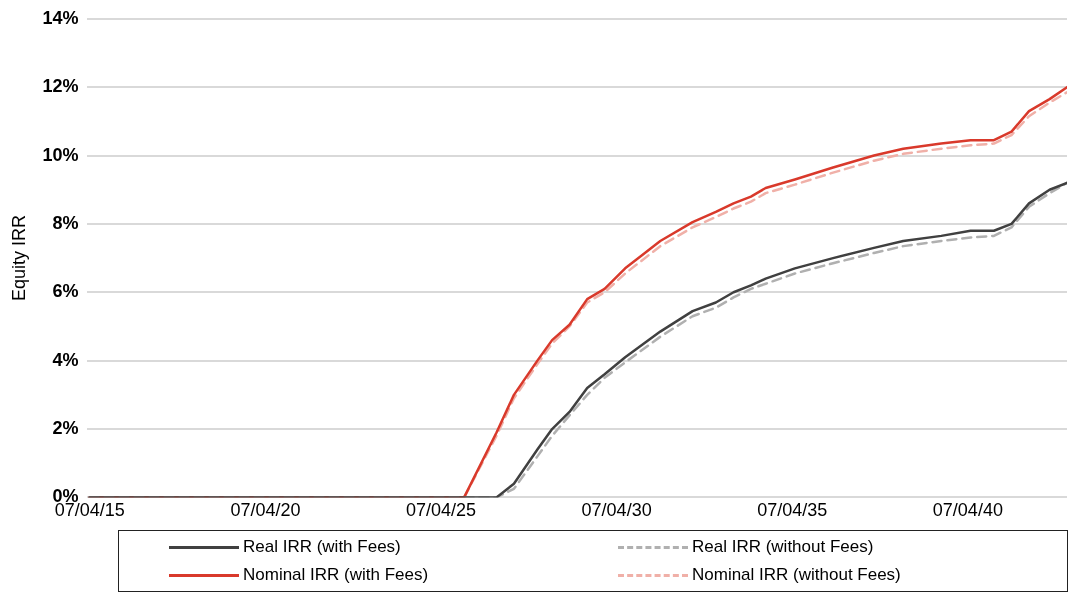 Image resolution: width=1075 pixels, height=597 pixels. What do you see at coordinates (616, 510) in the screenshot?
I see `x-tick-label: 07/04/30` at bounding box center [616, 510].